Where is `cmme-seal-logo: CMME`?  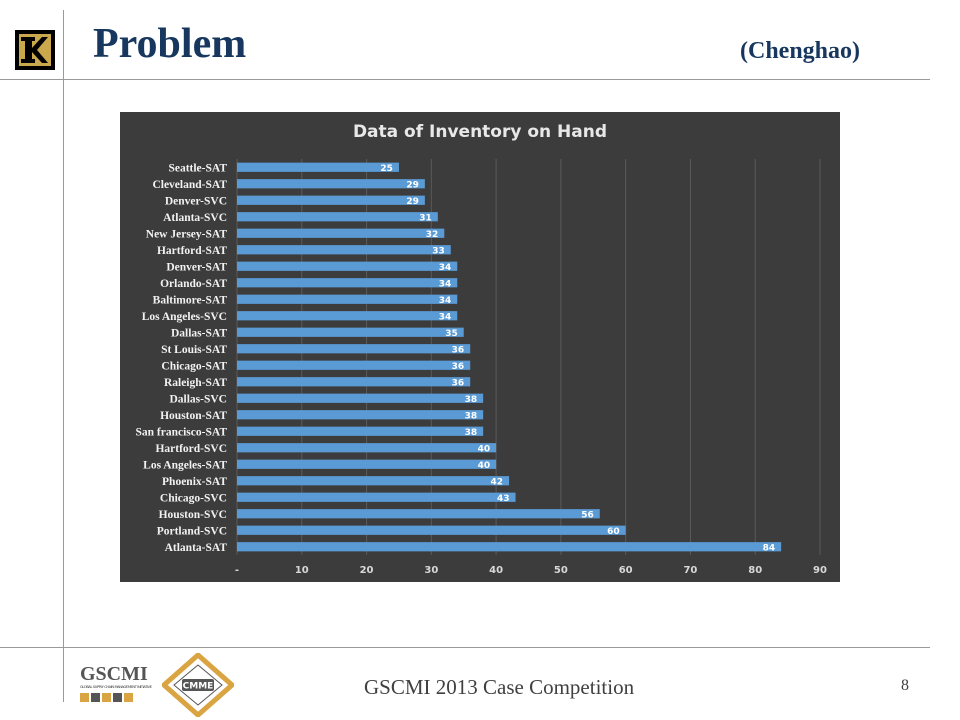 cmme-seal-logo: CMME is located at coordinates (198, 685).